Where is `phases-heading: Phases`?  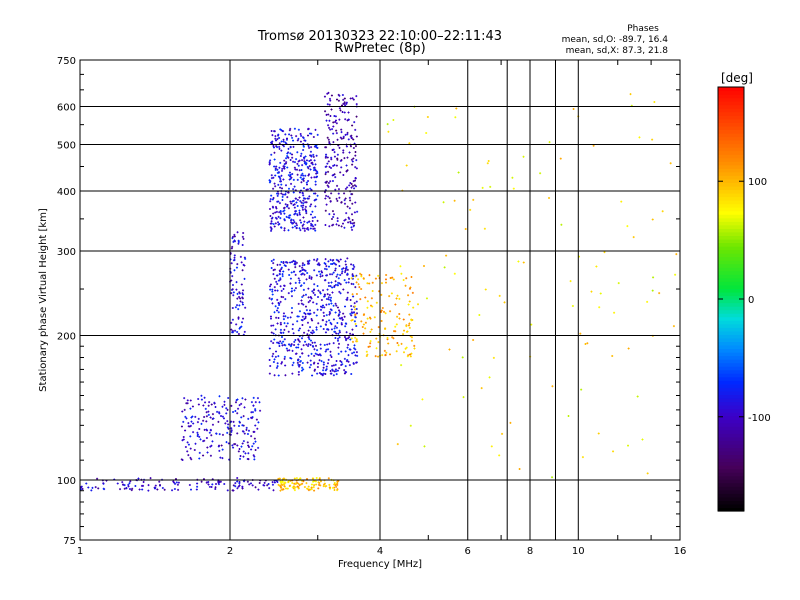
phases-heading: Phases is located at coordinates (643, 29).